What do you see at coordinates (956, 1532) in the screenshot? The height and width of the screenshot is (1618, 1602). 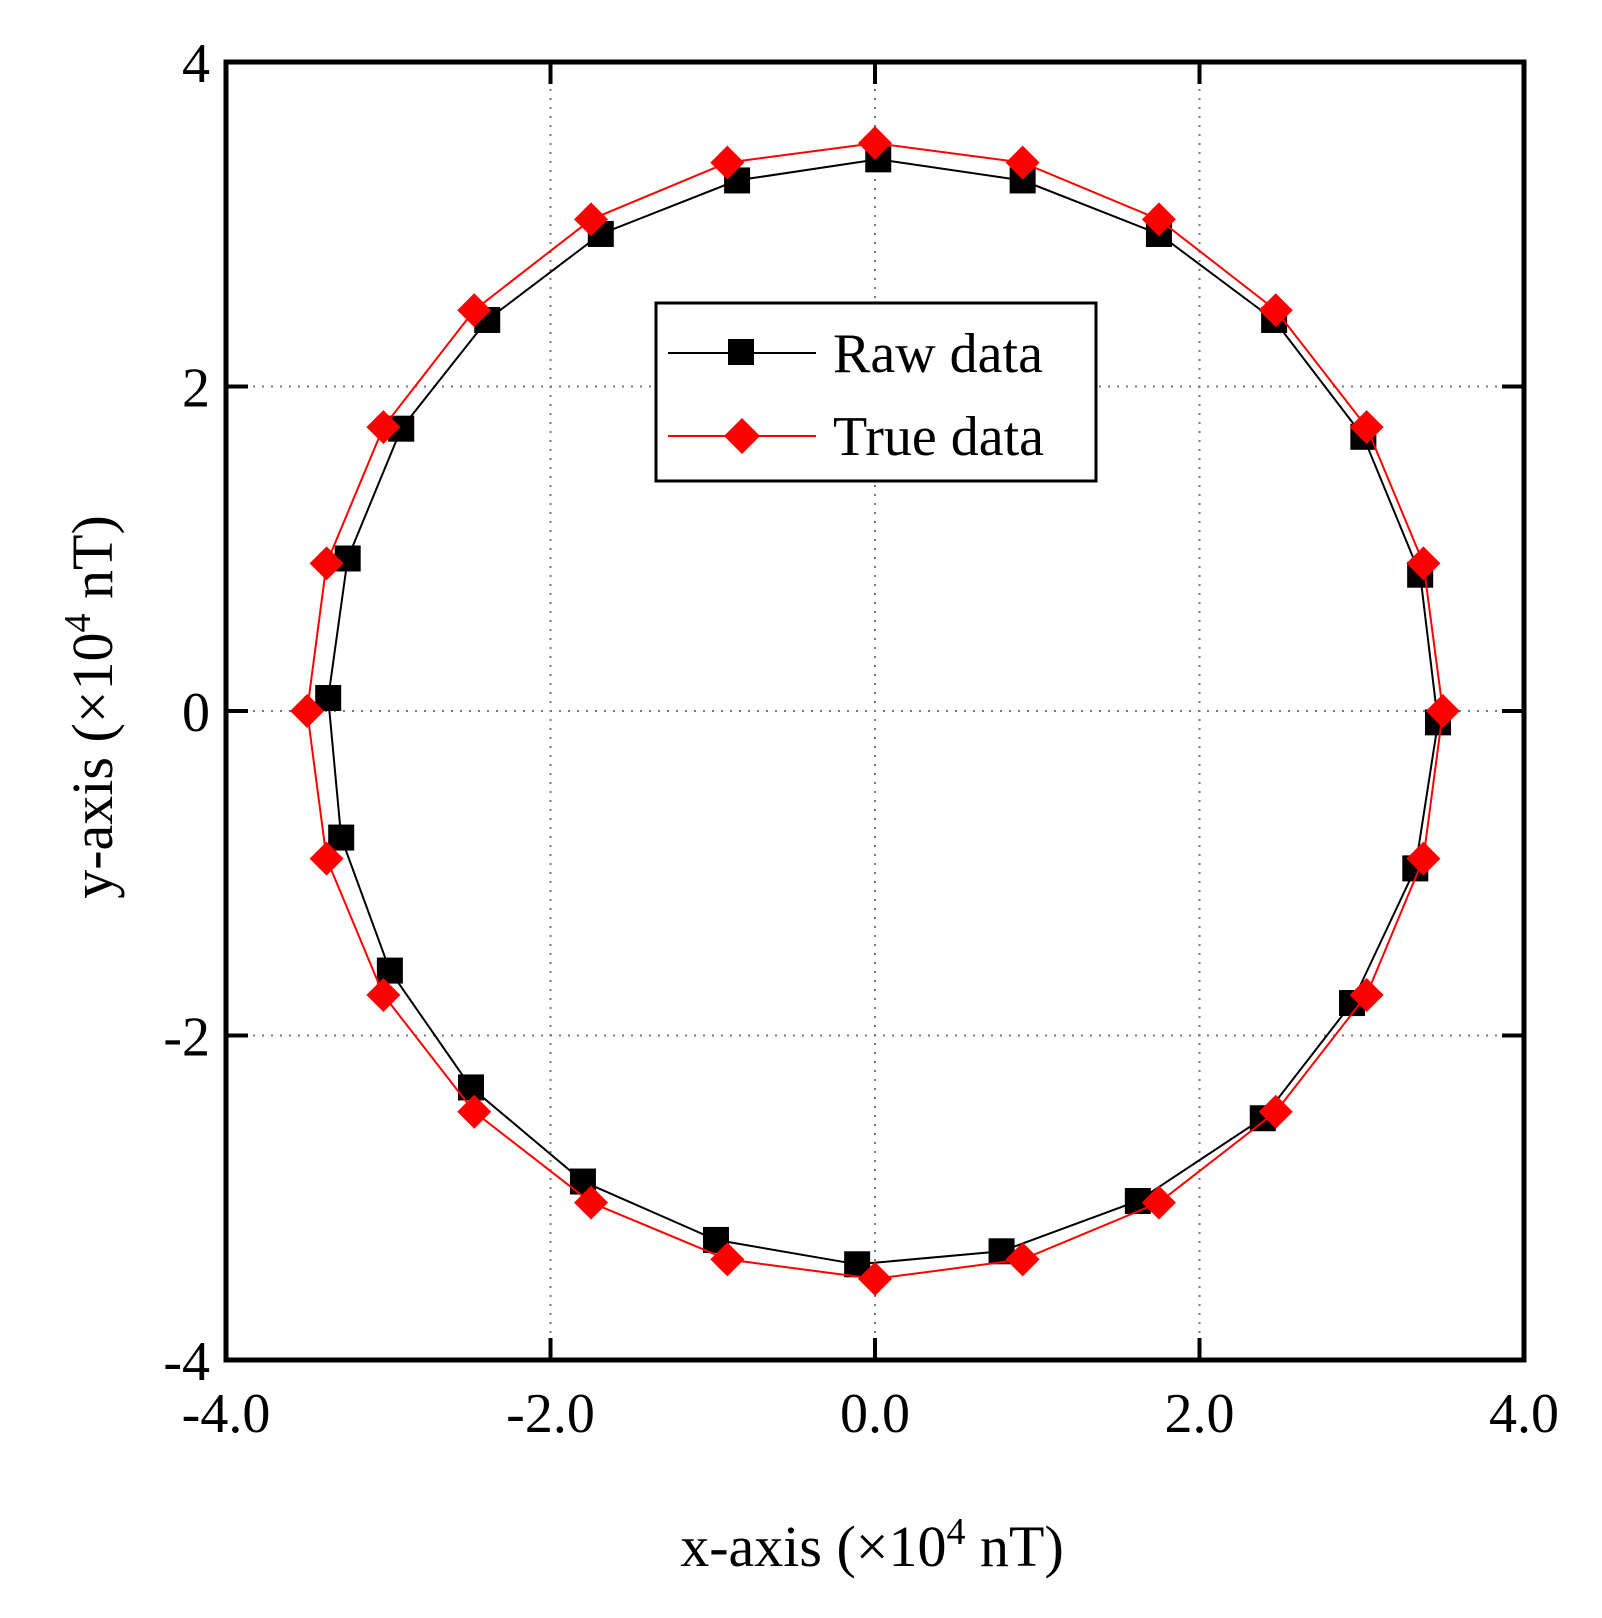 I see `x-axis-title-exponent: 4` at bounding box center [956, 1532].